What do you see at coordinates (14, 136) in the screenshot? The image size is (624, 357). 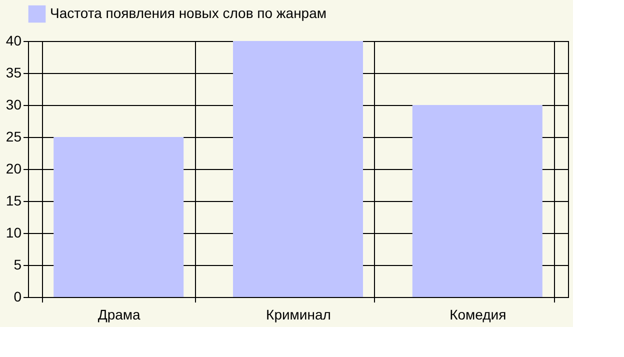 I see `y-tick-label: 25` at bounding box center [14, 136].